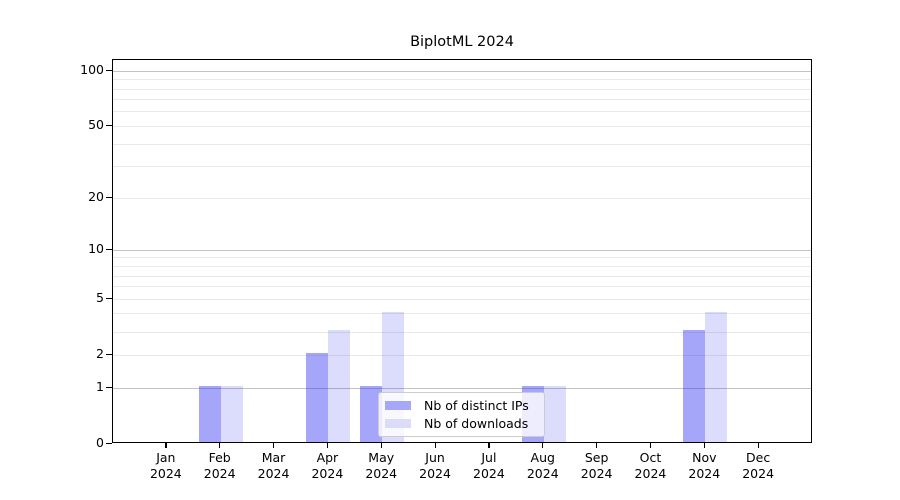 Image resolution: width=900 pixels, height=500 pixels. I want to click on bar-distinct-ips-feb, so click(209, 414).